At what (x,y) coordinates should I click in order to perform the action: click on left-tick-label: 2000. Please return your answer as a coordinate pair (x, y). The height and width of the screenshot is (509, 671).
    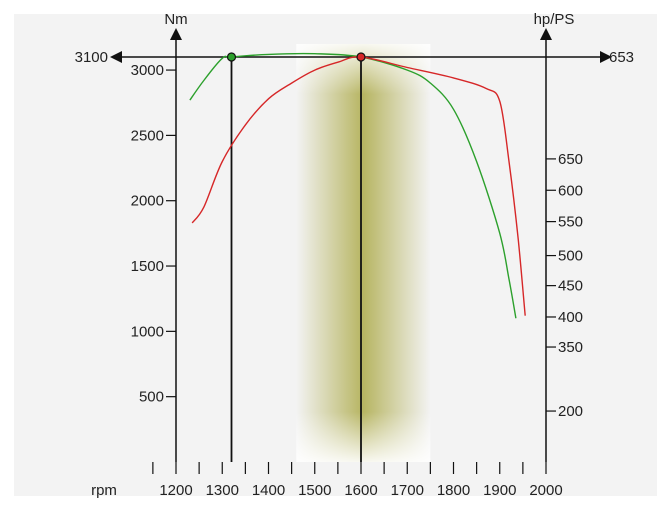
    Looking at the image, I should click on (147, 201).